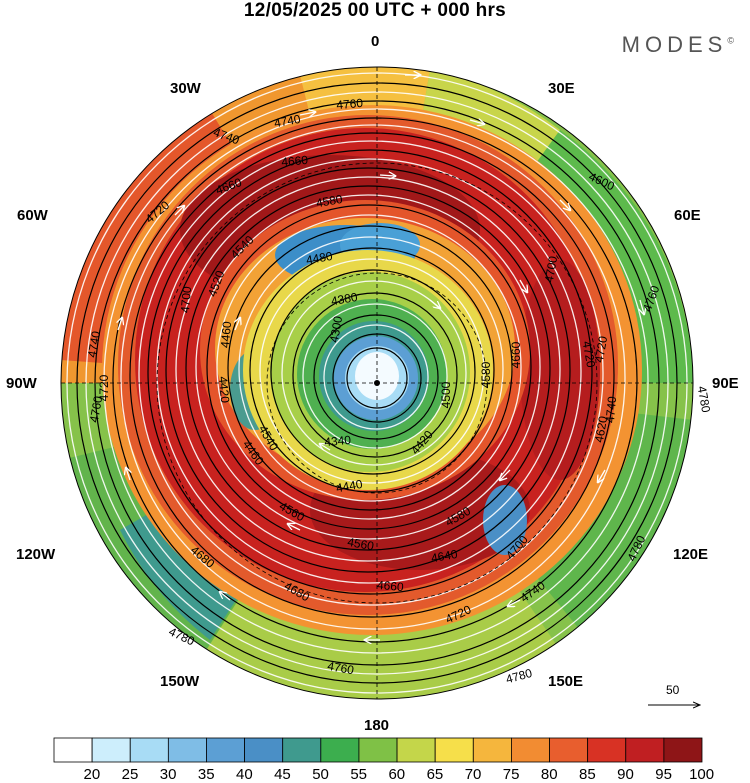  I want to click on chart-title: 12/05/2025 00 UTC + 000 hrs, so click(375, 10).